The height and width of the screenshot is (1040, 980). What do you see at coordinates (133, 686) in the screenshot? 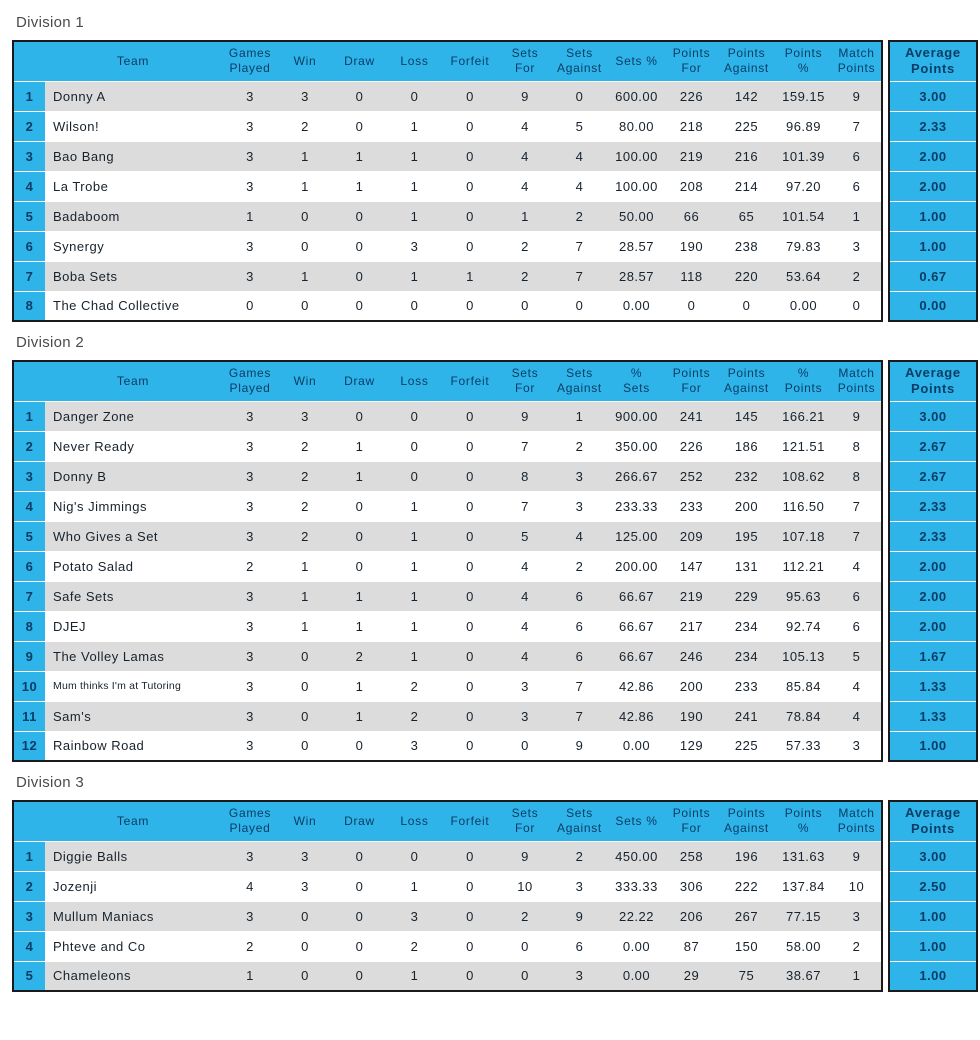
I see `team-name-cell: Mum thinks I'm at Tutoring` at bounding box center [133, 686].